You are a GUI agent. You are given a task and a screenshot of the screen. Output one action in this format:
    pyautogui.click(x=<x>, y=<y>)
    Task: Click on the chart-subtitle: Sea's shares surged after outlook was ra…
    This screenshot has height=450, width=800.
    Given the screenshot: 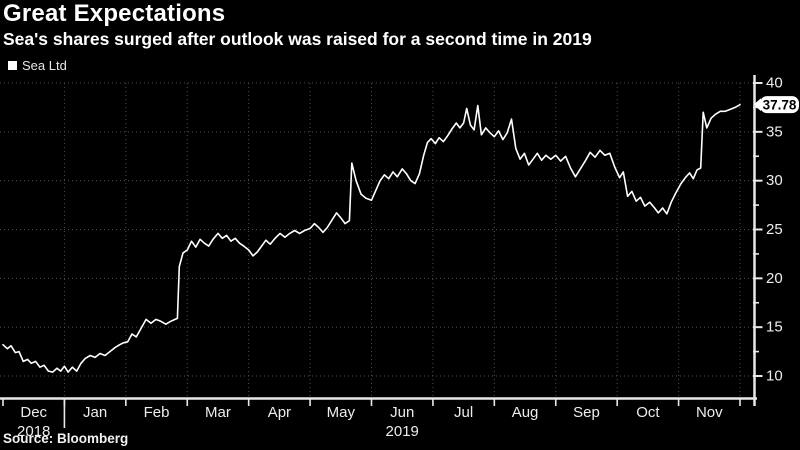 What is the action you would take?
    pyautogui.click(x=297, y=39)
    